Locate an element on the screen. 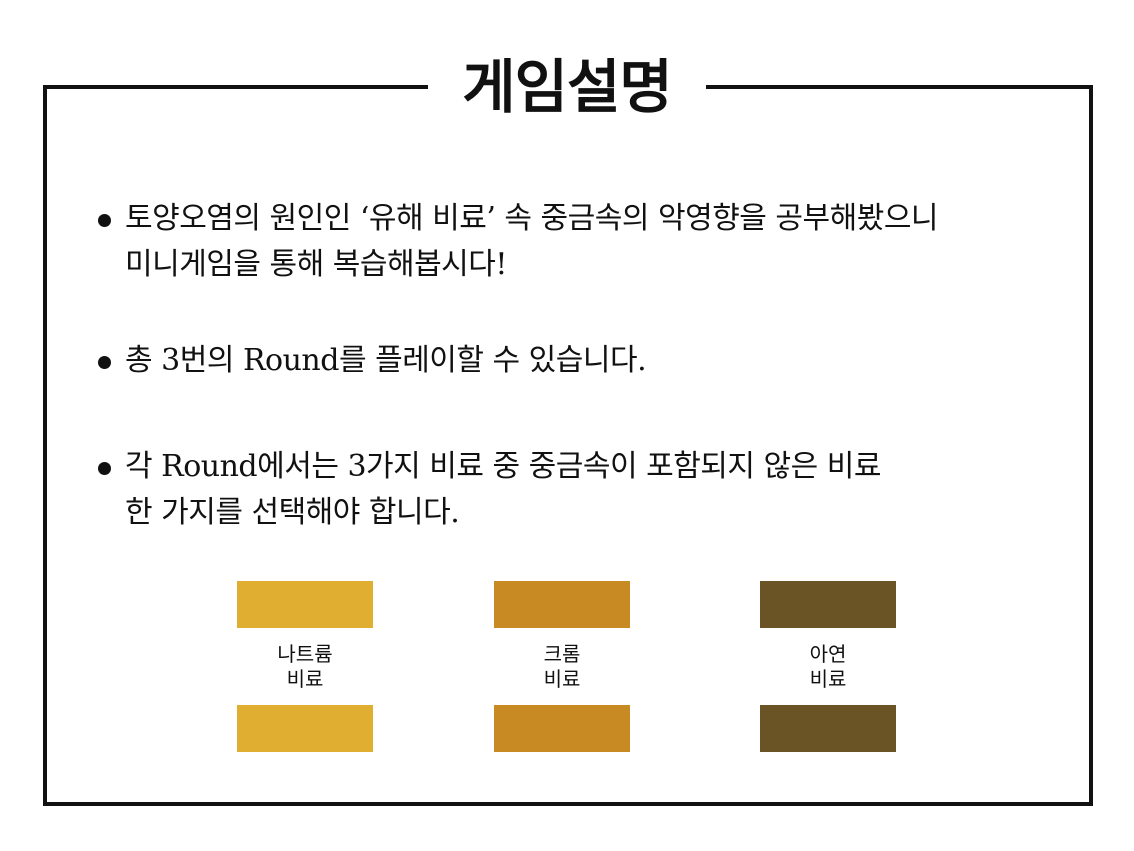 This screenshot has height=851, width=1134. fertilizer-zinc: 아연 비료 is located at coordinates (828, 666).